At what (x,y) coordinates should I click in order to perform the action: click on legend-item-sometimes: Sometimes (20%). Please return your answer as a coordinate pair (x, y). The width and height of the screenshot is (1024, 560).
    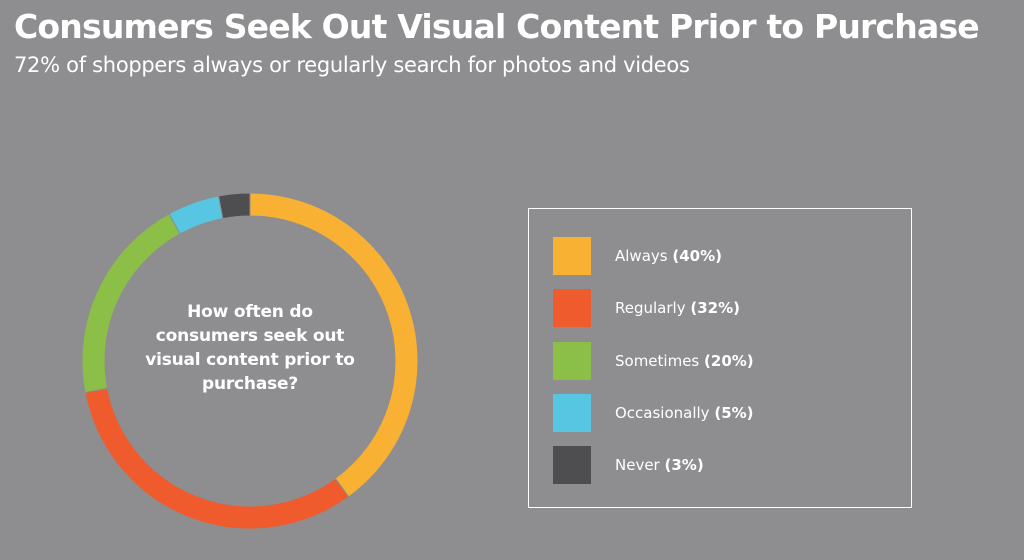
    Looking at the image, I should click on (653, 361).